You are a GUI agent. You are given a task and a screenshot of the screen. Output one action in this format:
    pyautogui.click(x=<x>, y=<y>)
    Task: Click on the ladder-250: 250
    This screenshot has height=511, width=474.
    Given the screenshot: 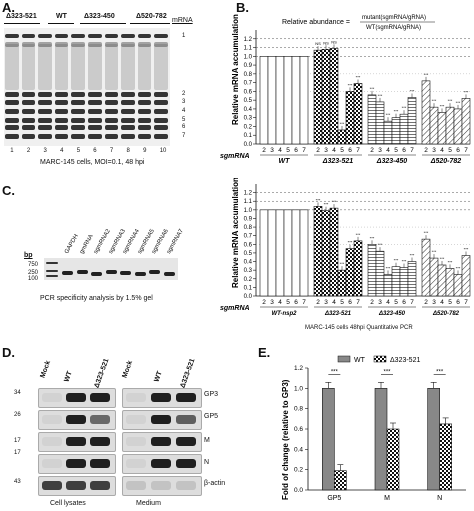 What is the action you would take?
    pyautogui.click(x=33, y=273)
    